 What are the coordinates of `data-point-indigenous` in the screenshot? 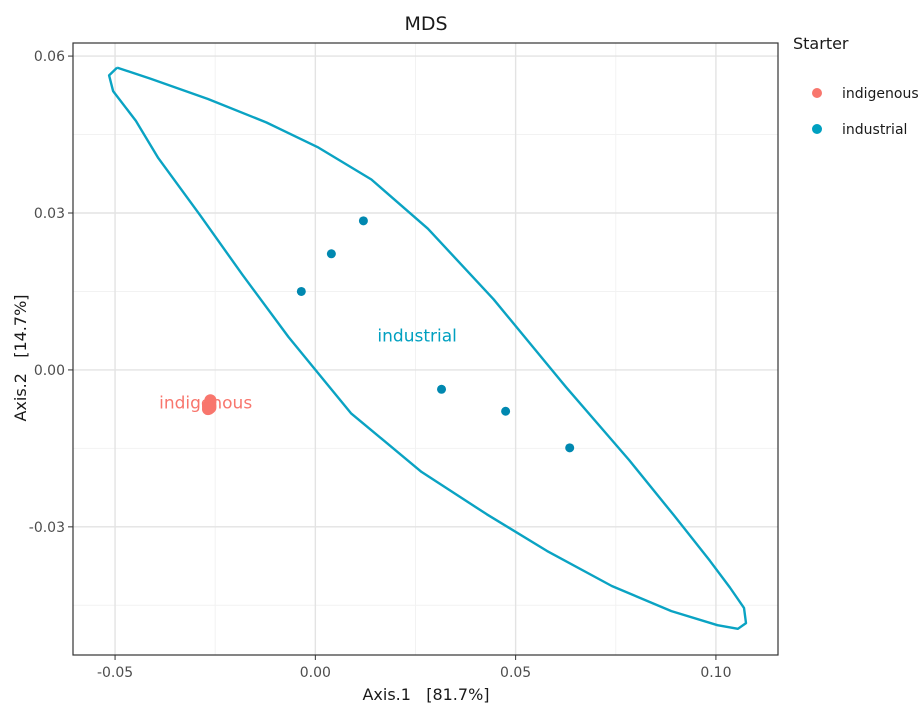 It's located at (210, 407).